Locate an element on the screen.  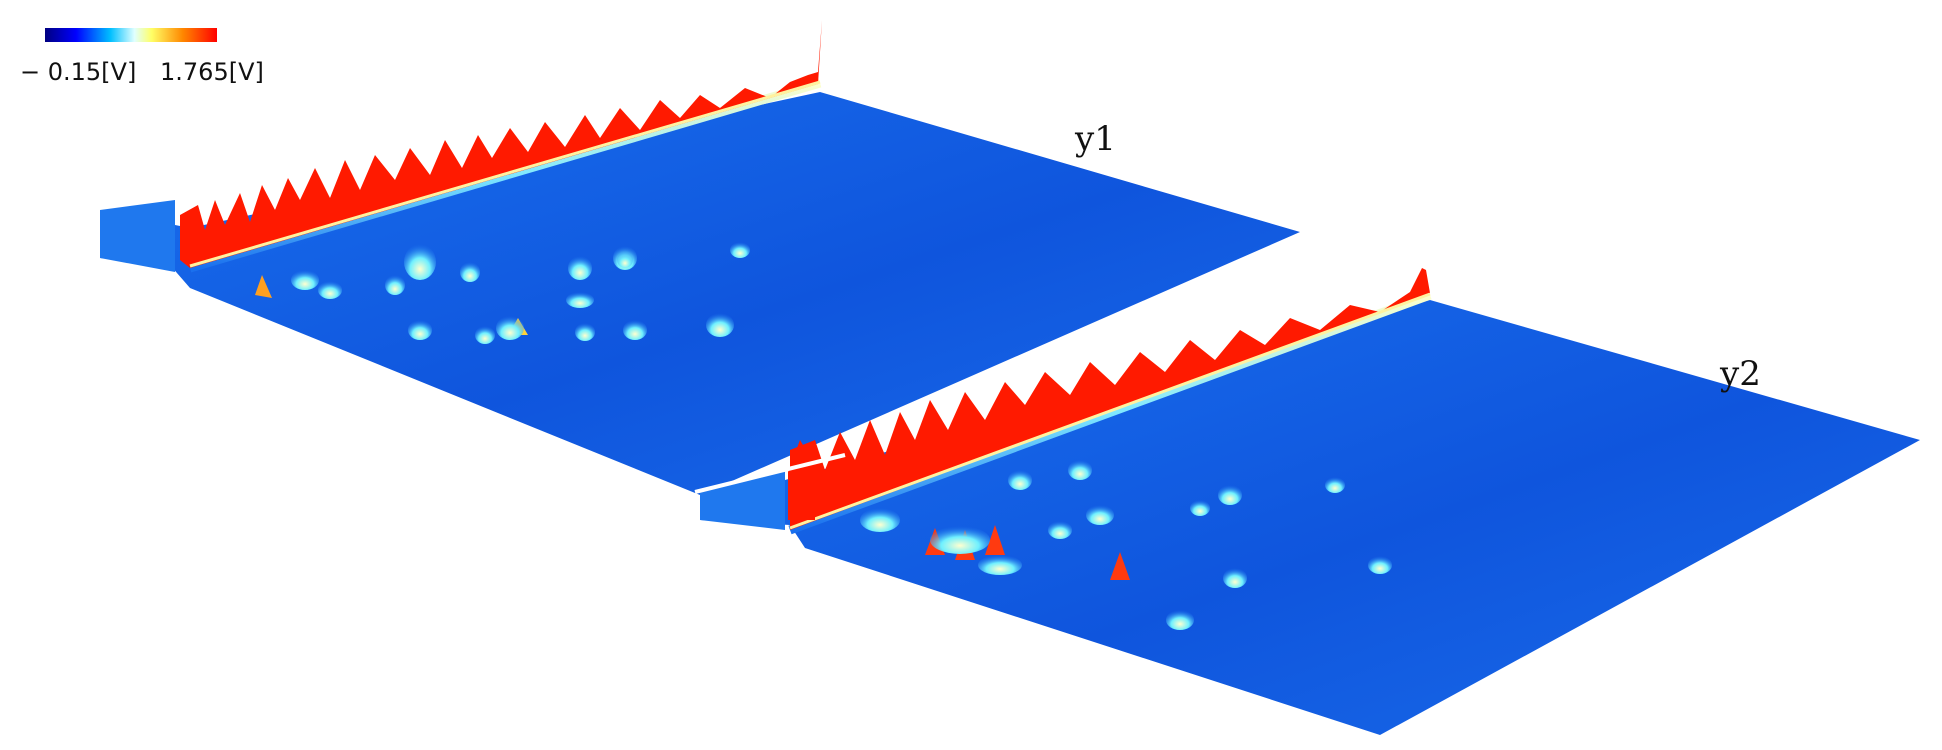
y1-peak-tip is located at coordinates (263, 286).